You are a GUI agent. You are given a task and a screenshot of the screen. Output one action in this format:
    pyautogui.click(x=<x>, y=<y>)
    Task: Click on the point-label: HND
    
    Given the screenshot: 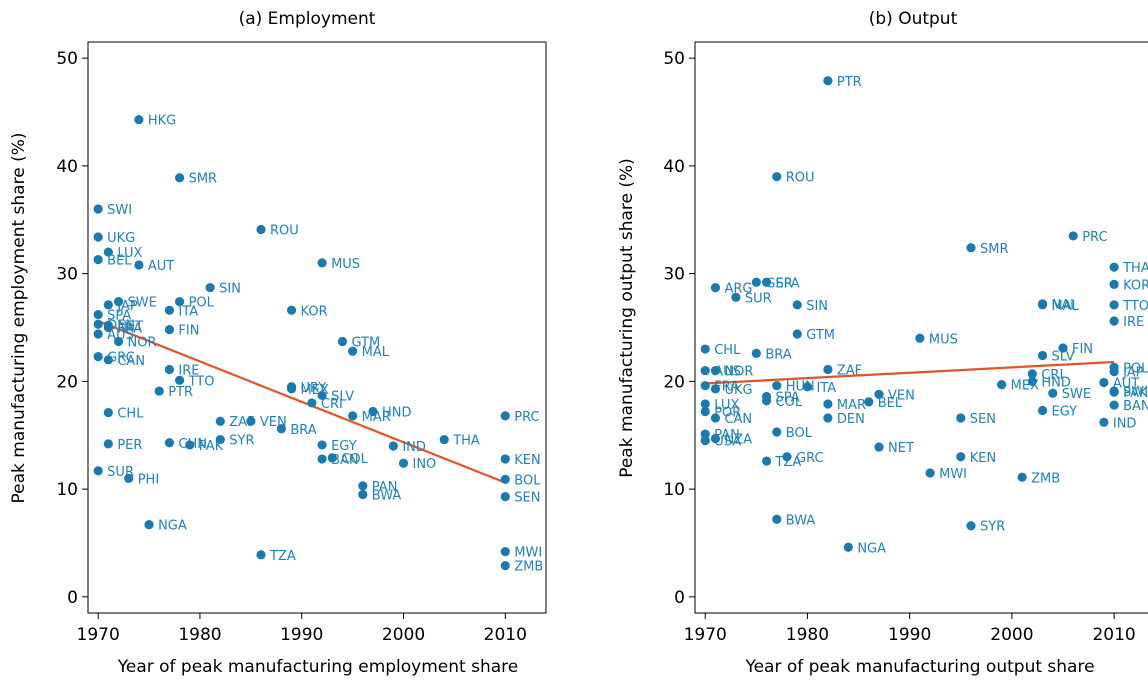 What is the action you would take?
    pyautogui.click(x=1056, y=382)
    